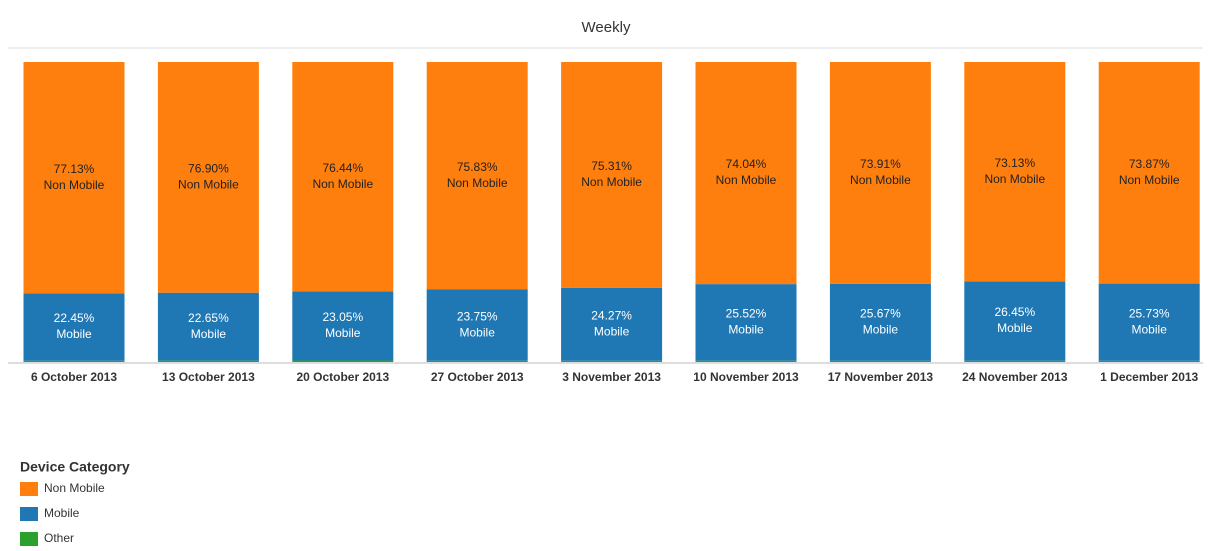 The height and width of the screenshot is (551, 1211). I want to click on value-label: 22.65%, so click(208, 318).